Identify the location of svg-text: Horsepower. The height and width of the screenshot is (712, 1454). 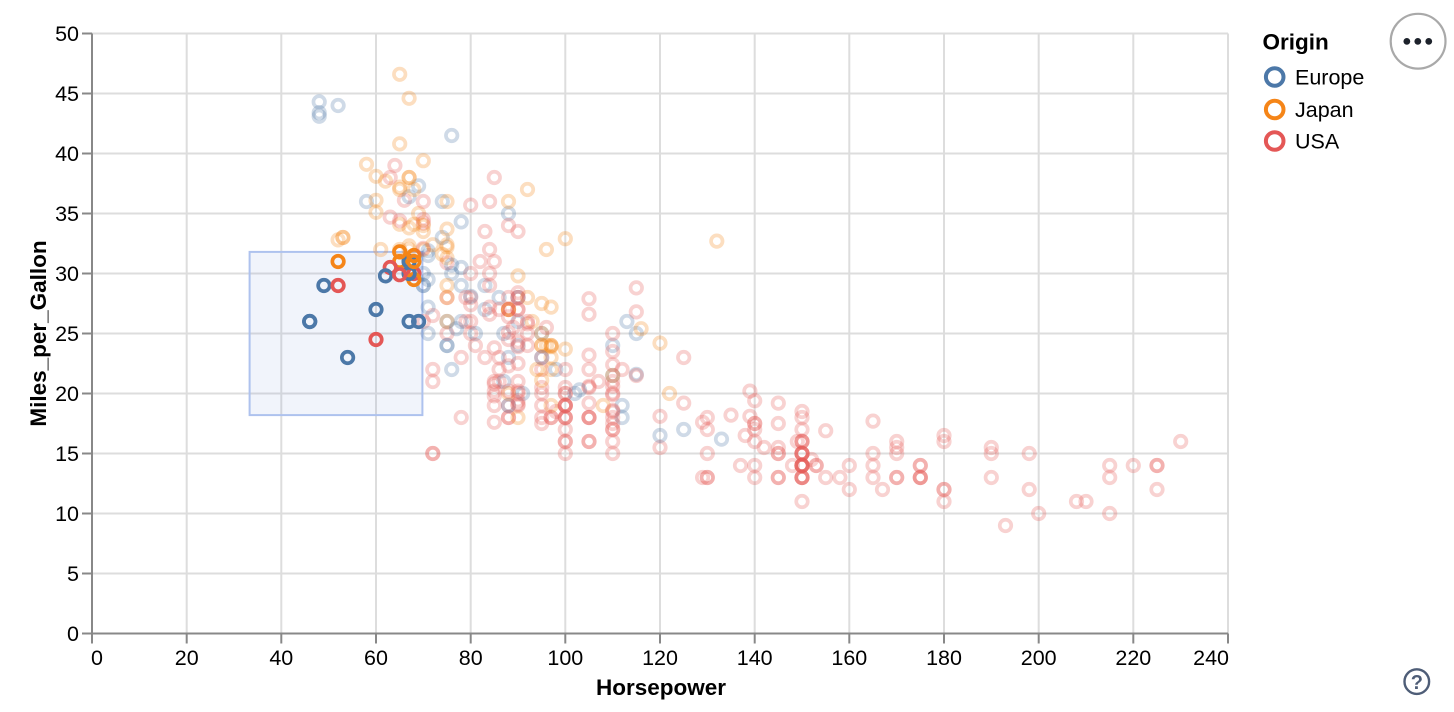
(661, 687).